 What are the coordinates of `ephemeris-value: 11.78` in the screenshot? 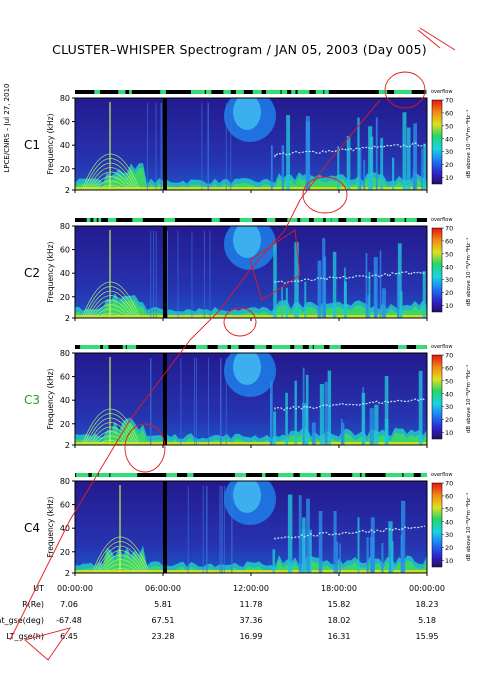 It's located at (251, 604).